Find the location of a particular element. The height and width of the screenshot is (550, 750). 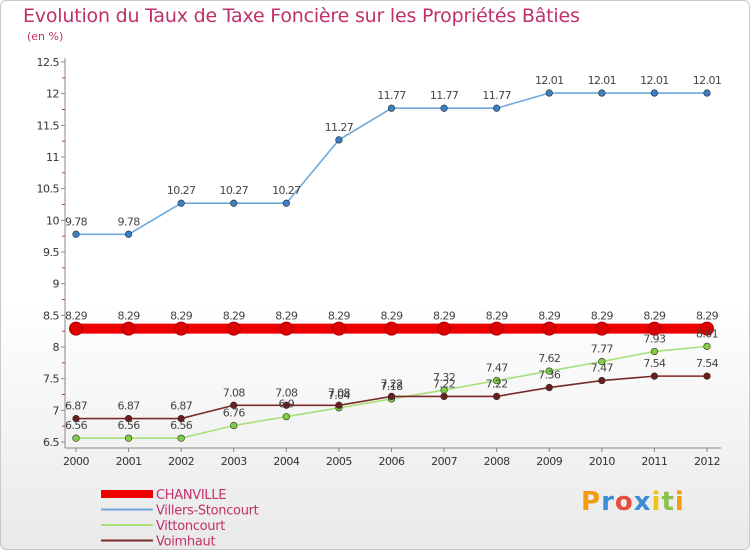

data-label: 6.9 is located at coordinates (286, 404).